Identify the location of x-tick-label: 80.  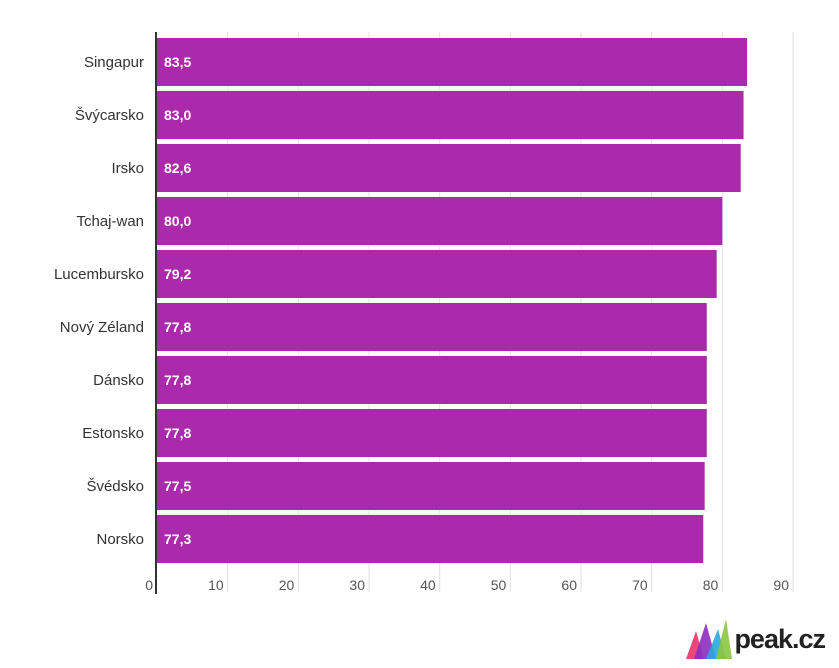
(711, 585).